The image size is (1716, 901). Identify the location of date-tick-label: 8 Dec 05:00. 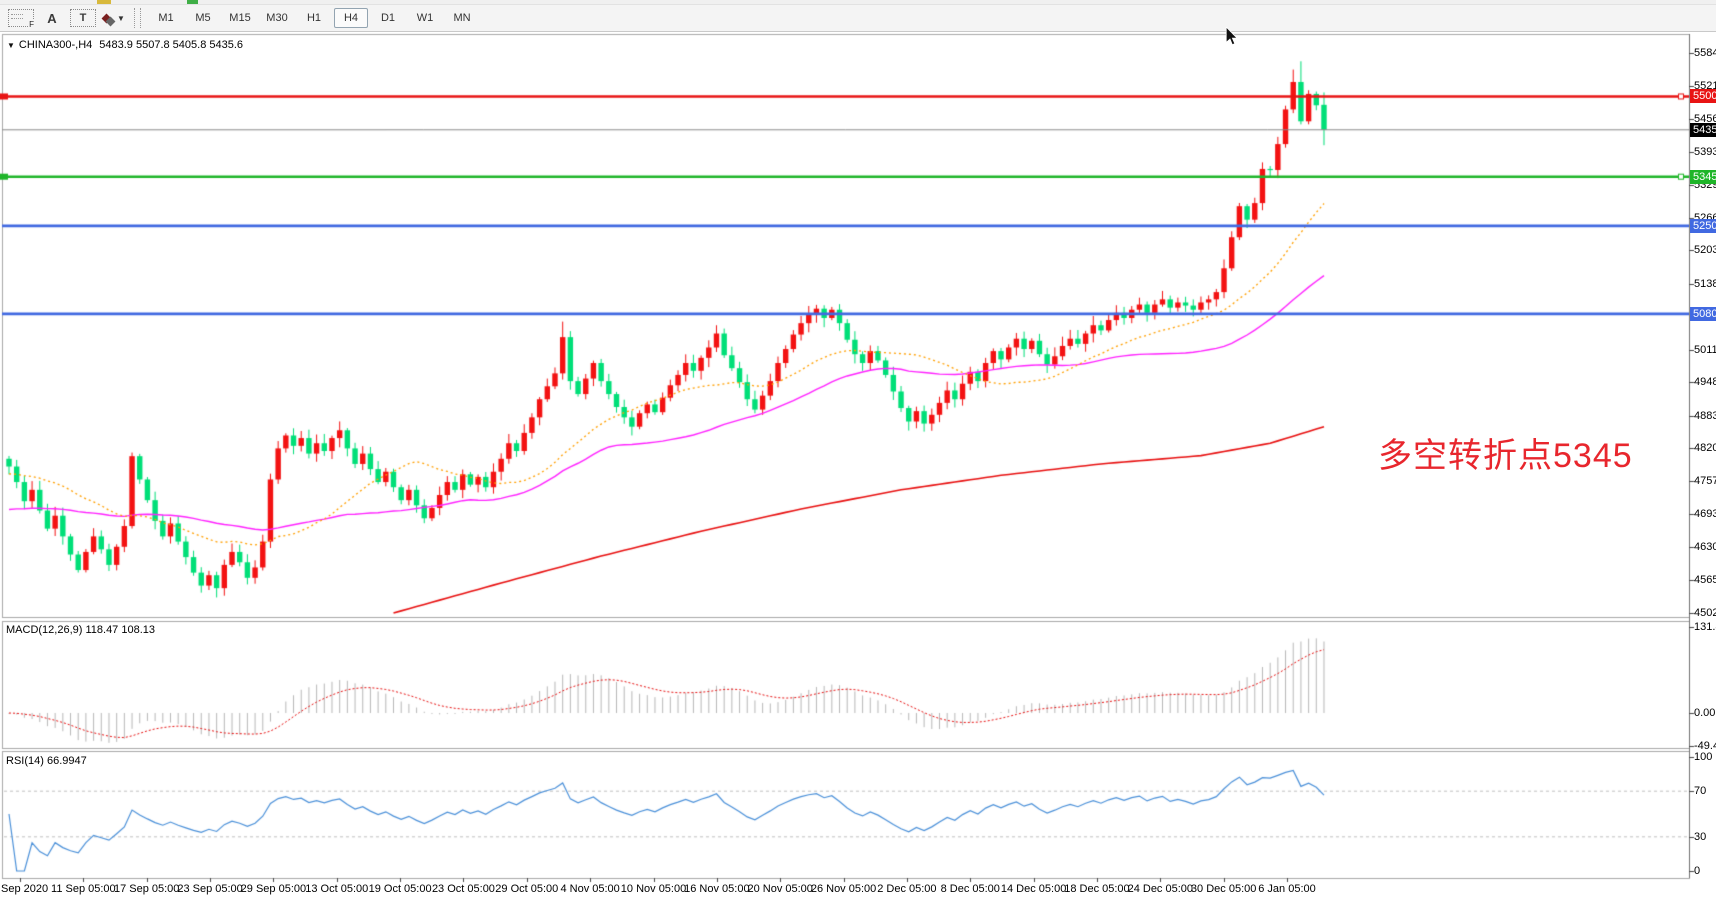
(970, 889).